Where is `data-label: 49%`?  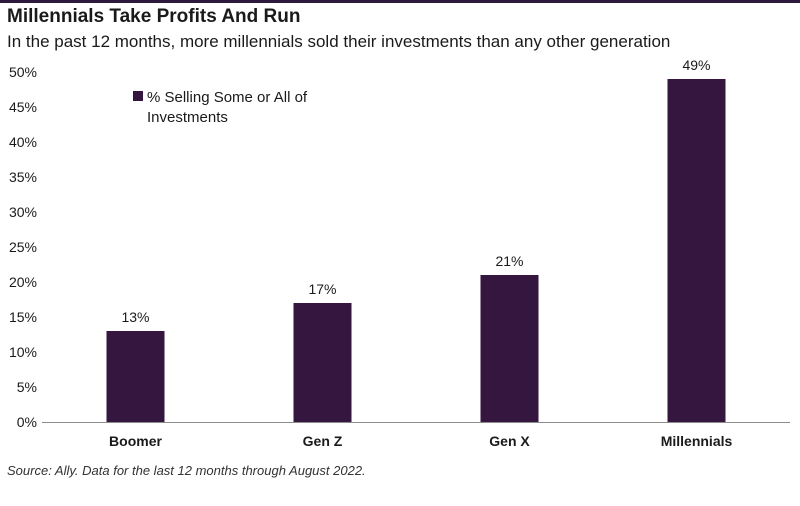
data-label: 49% is located at coordinates (696, 65).